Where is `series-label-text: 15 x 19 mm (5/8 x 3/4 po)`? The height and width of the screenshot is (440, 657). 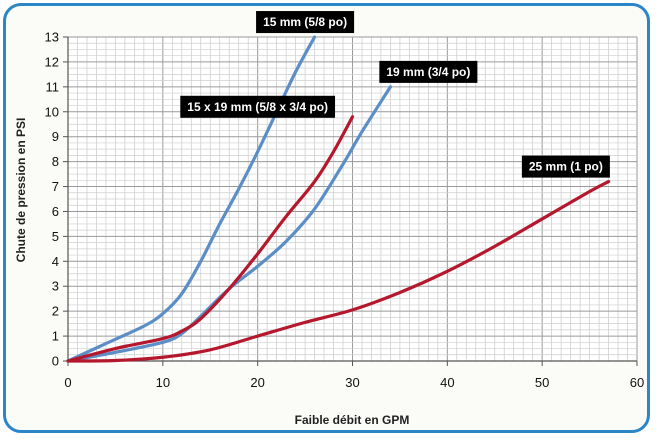
series-label-text: 15 x 19 mm (5/8 x 3/4 po) is located at coordinates (257, 107).